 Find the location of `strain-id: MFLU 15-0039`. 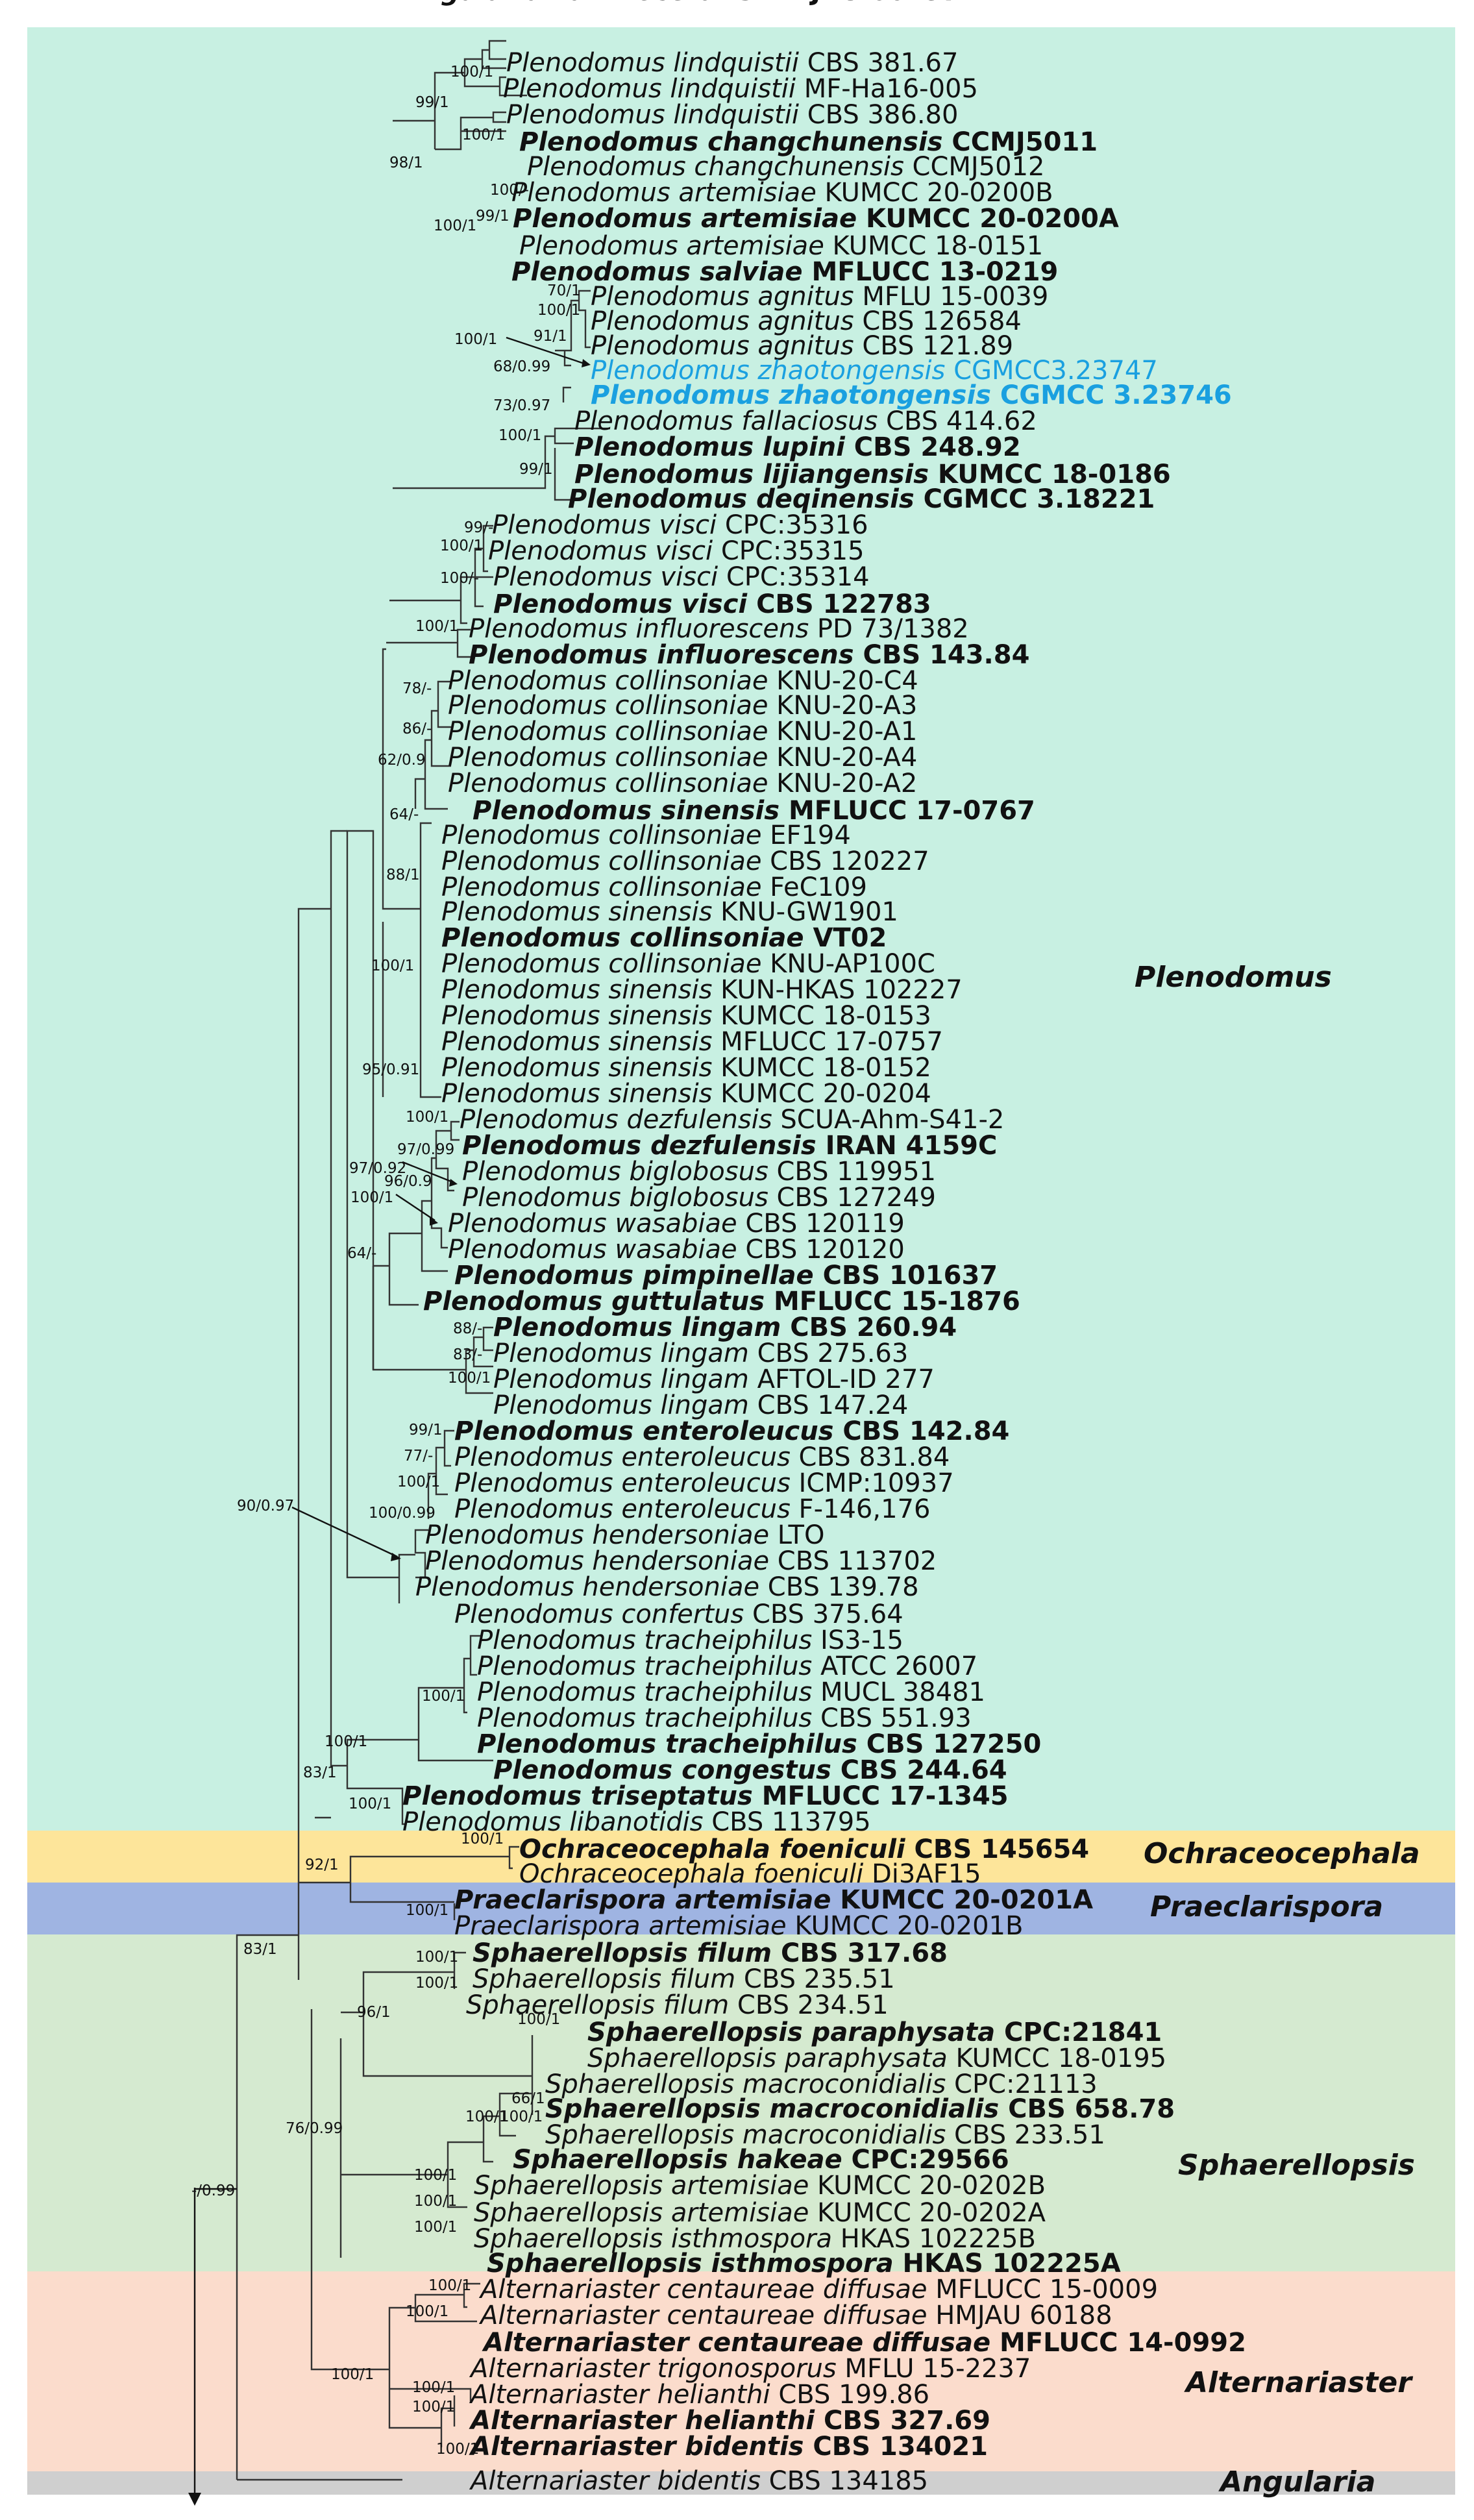

strain-id: MFLU 15-0039 is located at coordinates (951, 297).